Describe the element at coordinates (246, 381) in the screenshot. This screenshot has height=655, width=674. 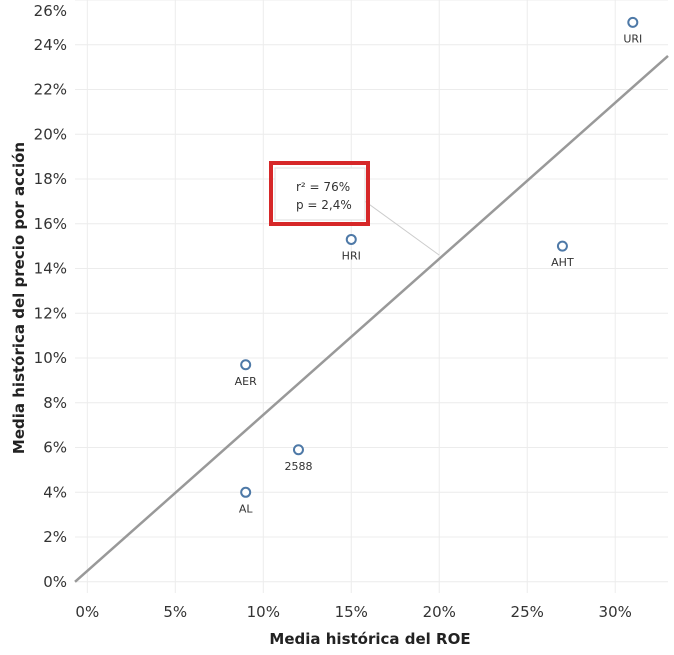
I see `point-label-aer: AER` at that location.